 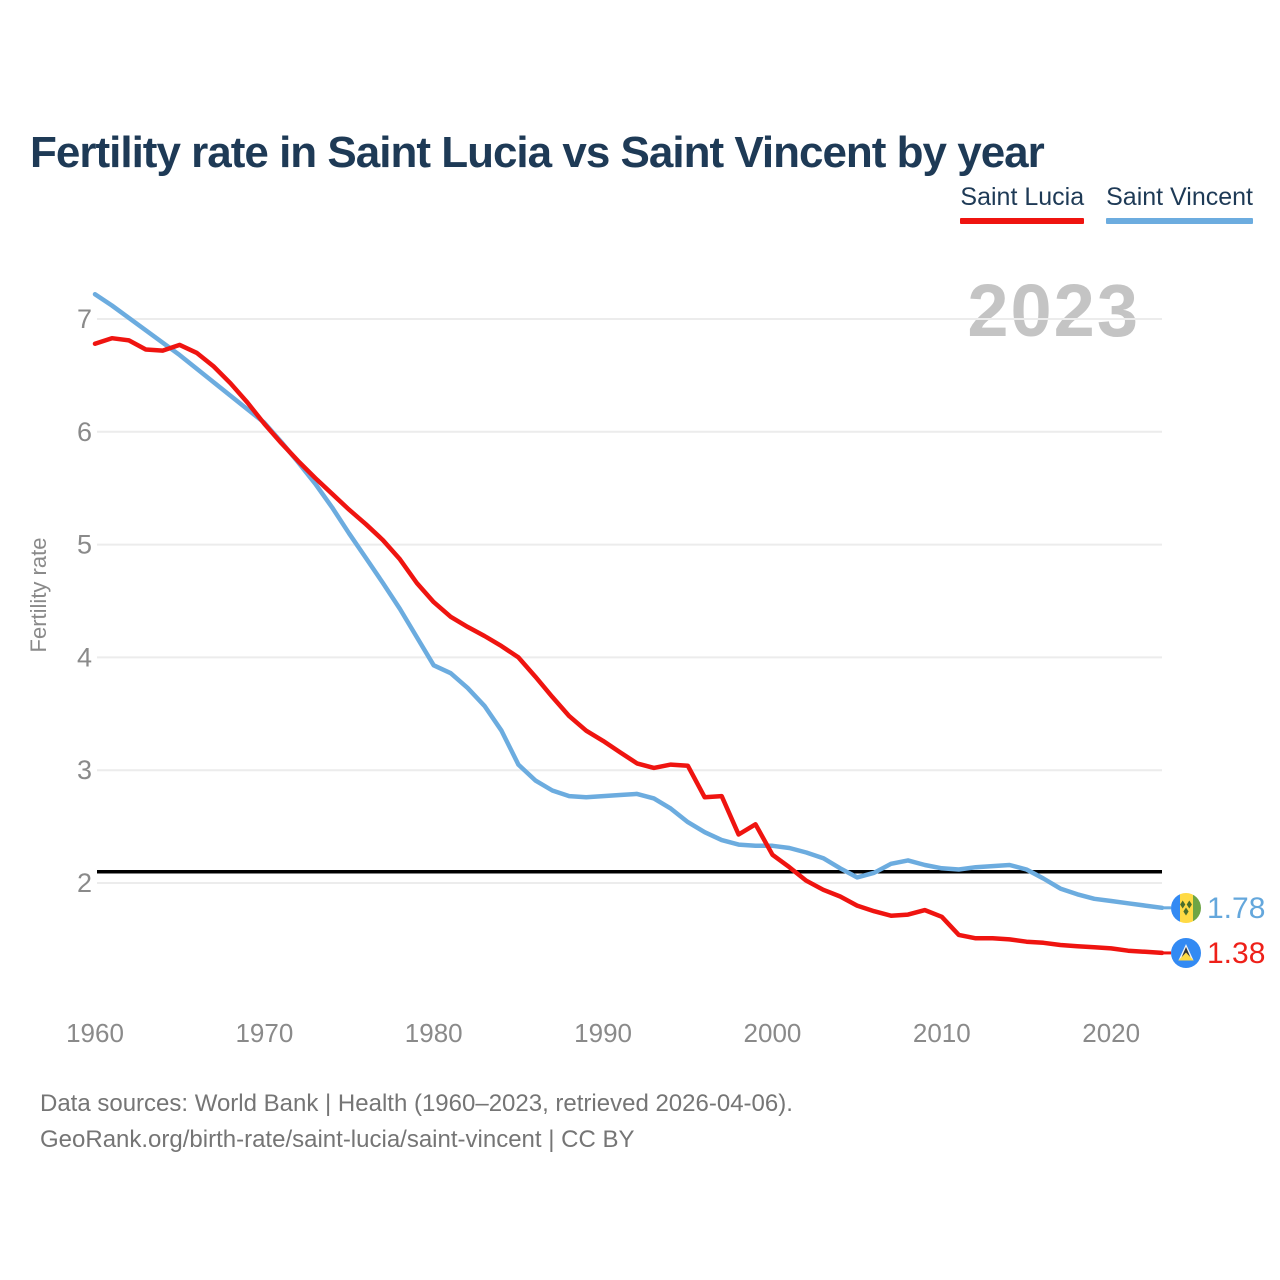 I want to click on x-tick-1960: 1960, so click(x=95, y=1033).